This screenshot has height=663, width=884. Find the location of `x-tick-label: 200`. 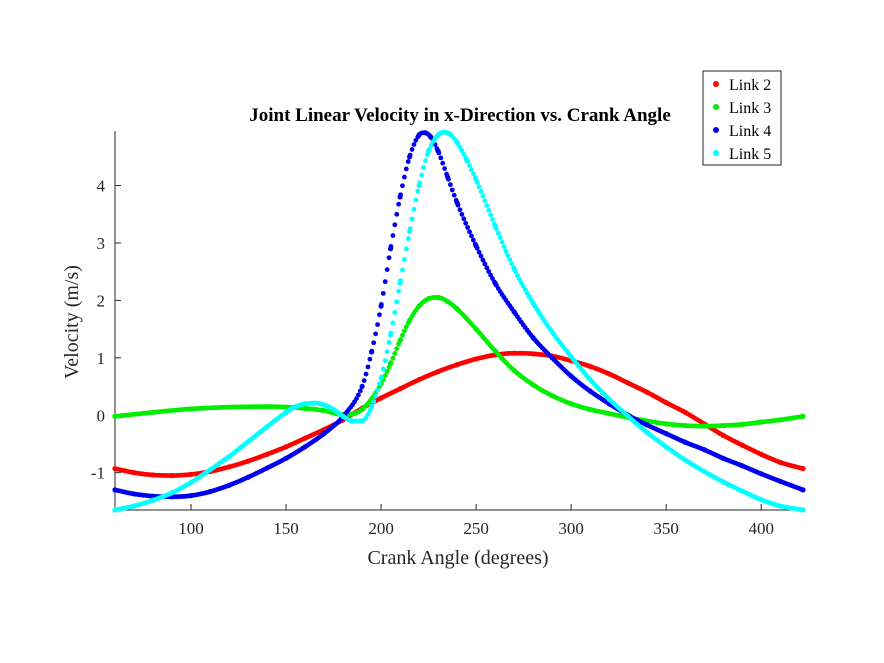

x-tick-label: 200 is located at coordinates (381, 528).